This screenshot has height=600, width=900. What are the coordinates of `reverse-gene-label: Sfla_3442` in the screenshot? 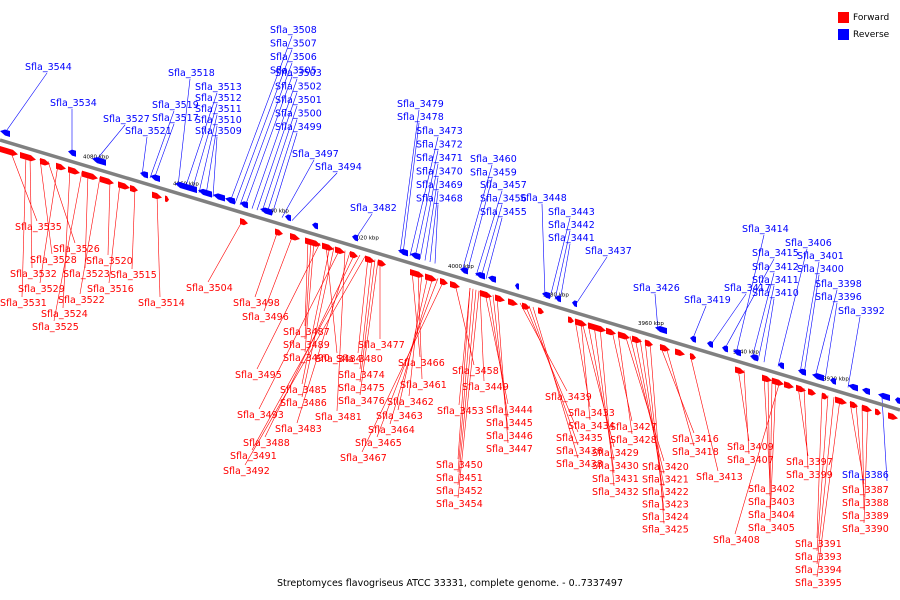 It's located at (571, 225).